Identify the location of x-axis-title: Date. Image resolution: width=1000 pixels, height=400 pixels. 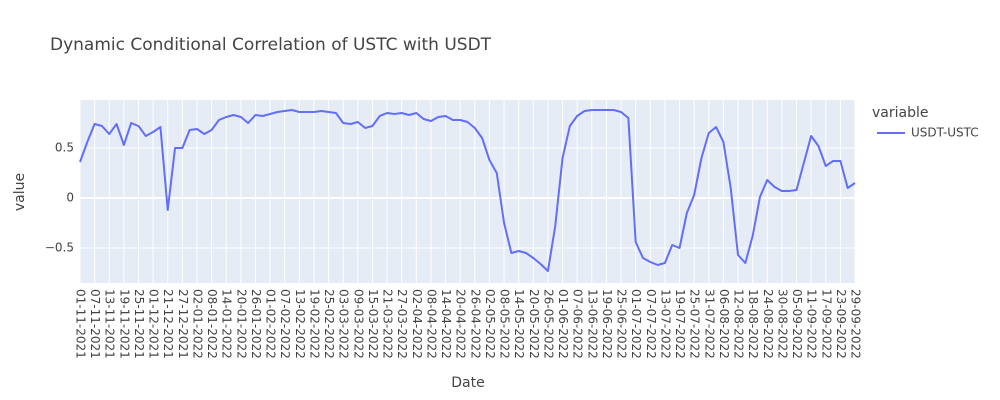
(467, 383).